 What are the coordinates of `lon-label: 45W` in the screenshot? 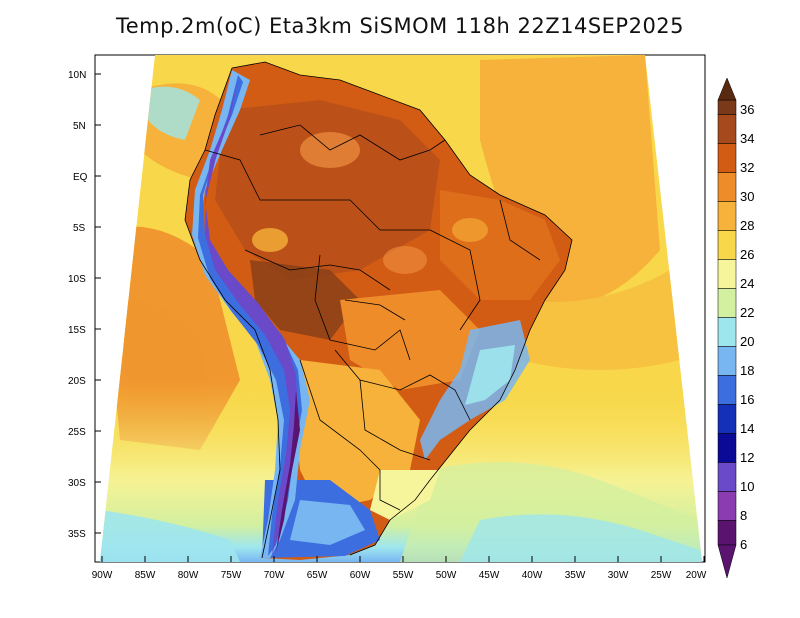 It's located at (489, 575).